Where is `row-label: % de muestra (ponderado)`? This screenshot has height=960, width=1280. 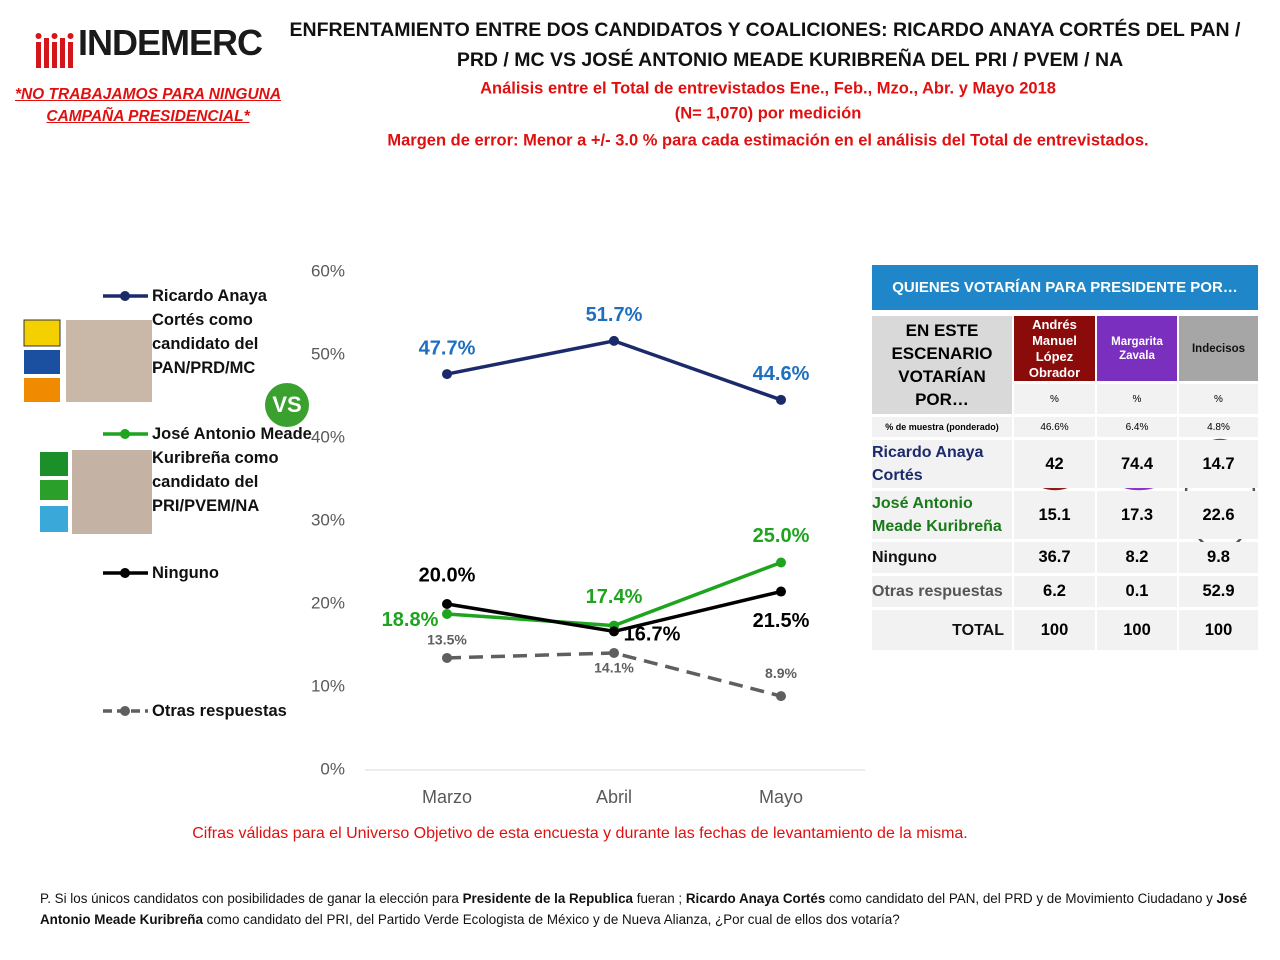 row-label: % de muestra (ponderado) is located at coordinates (942, 427).